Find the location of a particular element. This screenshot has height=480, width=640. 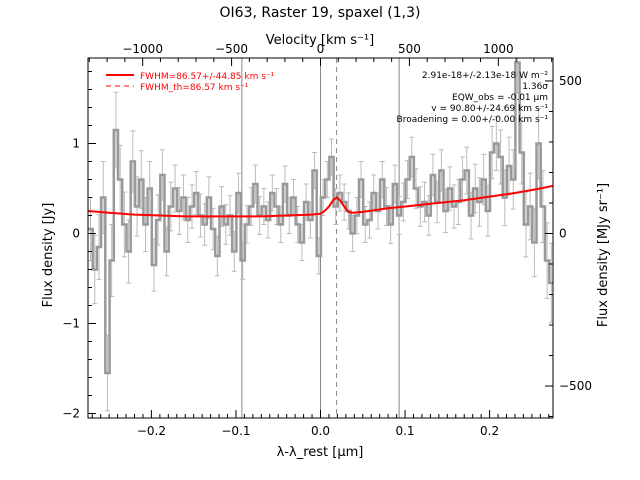

annotation-eqw: EQW_obs = -0.01 μm is located at coordinates (500, 98).